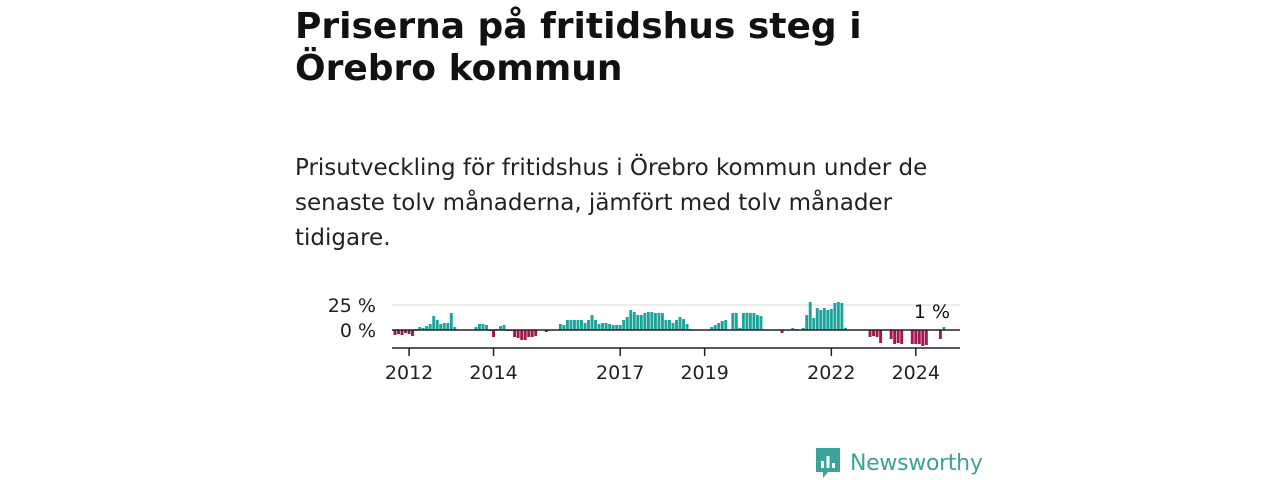 The width and height of the screenshot is (1280, 480). Describe the element at coordinates (358, 331) in the screenshot. I see `y-tick-label: 0 %` at that location.